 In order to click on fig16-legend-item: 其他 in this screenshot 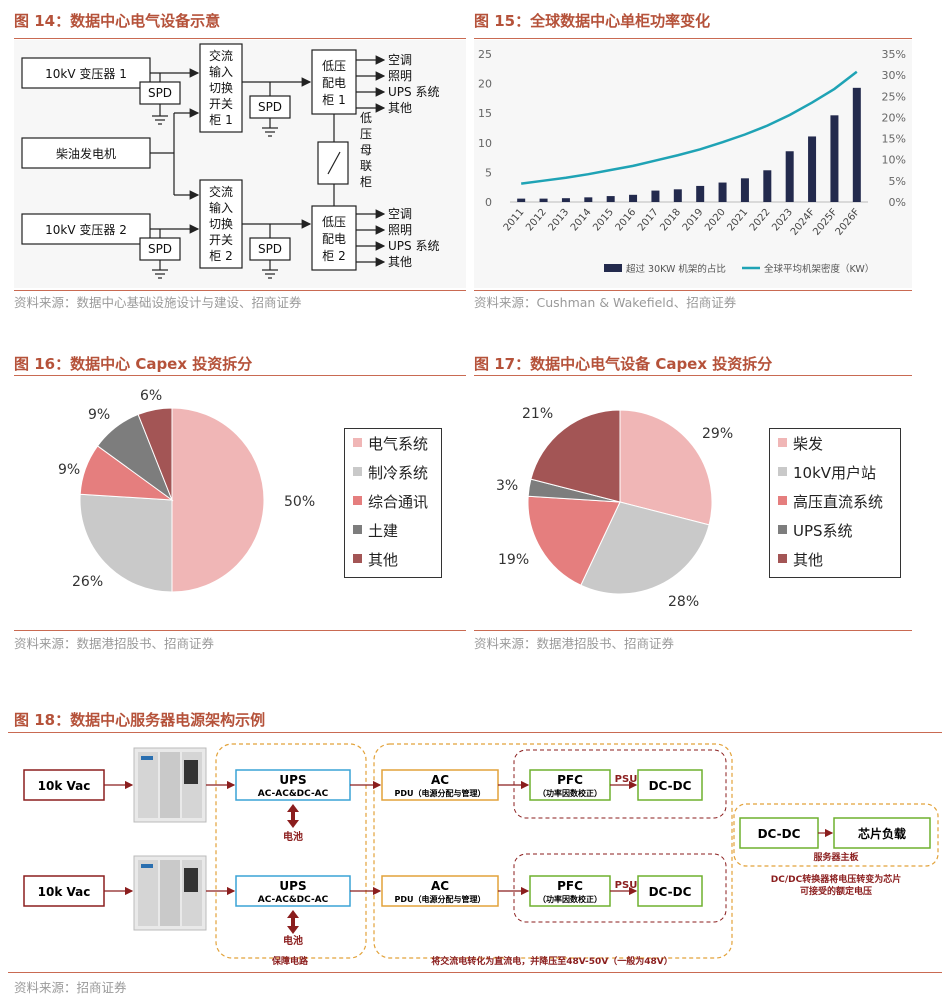, I will do `click(375, 559)`.